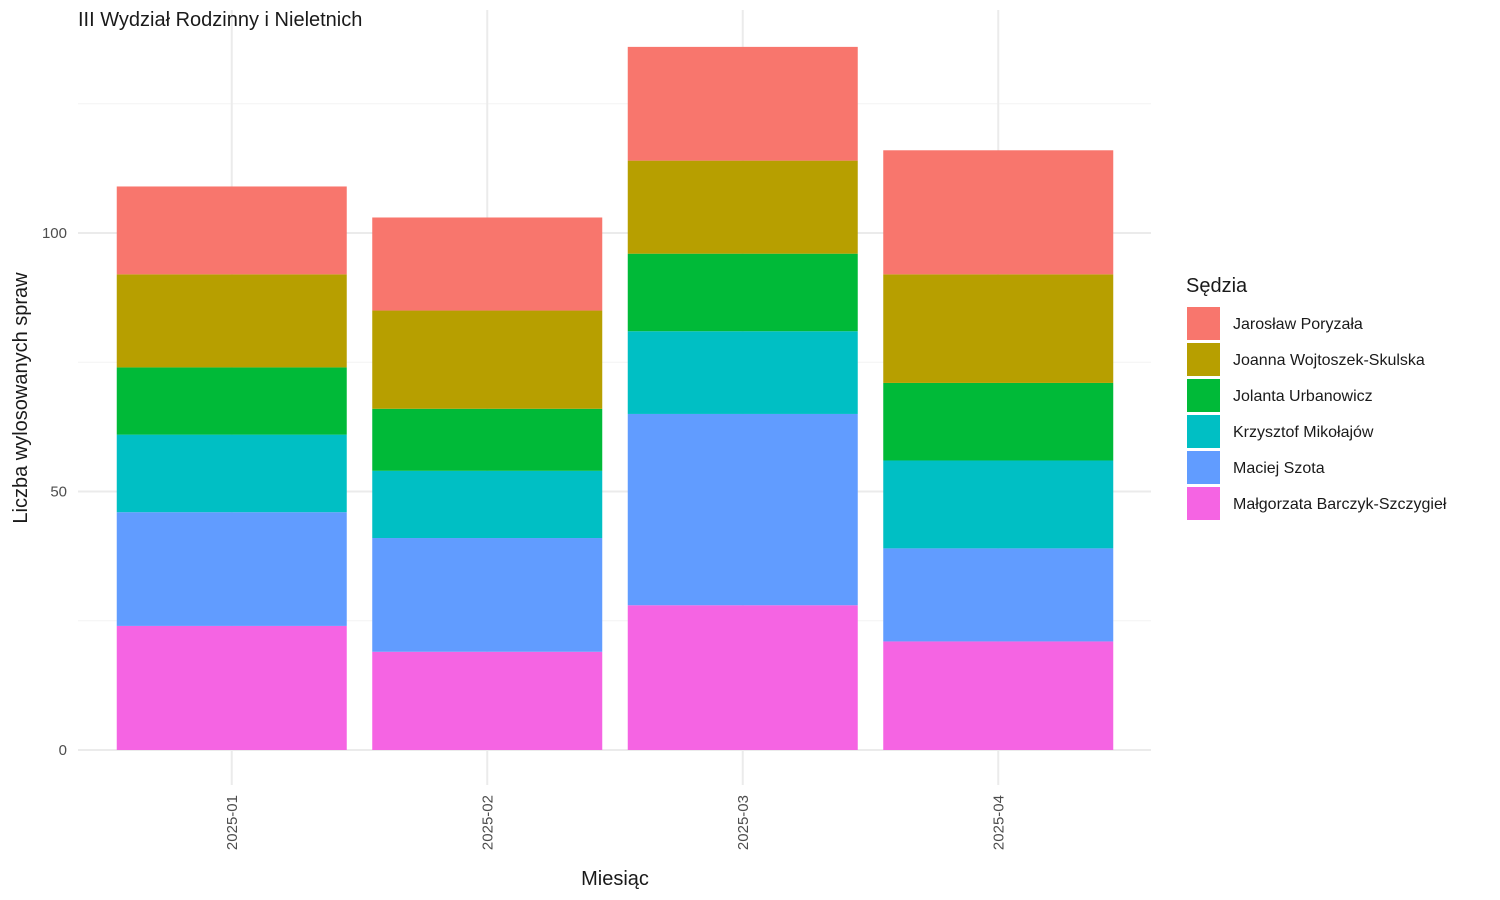 The height and width of the screenshot is (900, 1500). I want to click on legend-label: Jarosław Poryzała, so click(1298, 324).